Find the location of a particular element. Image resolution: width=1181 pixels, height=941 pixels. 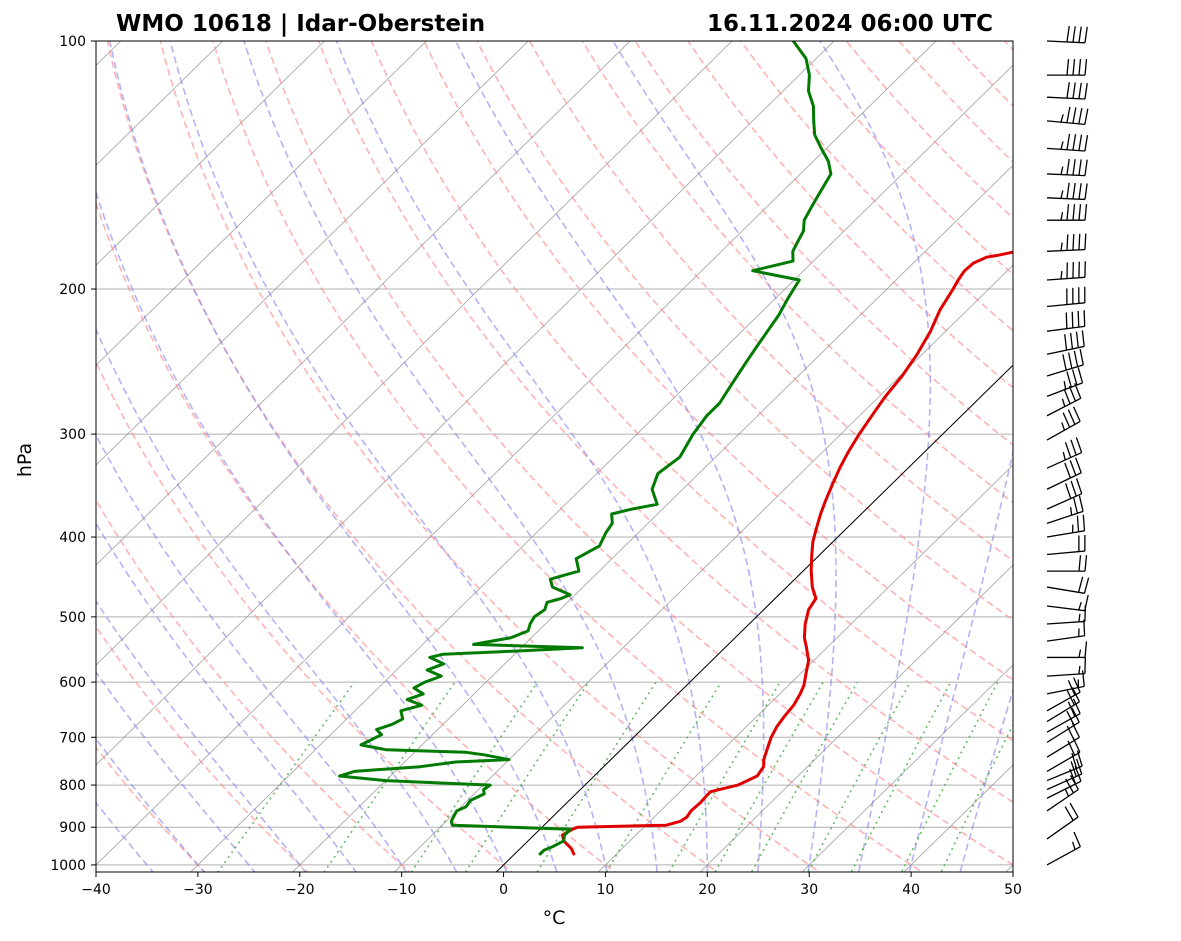

y-axis-label: hPa is located at coordinates (25, 460).